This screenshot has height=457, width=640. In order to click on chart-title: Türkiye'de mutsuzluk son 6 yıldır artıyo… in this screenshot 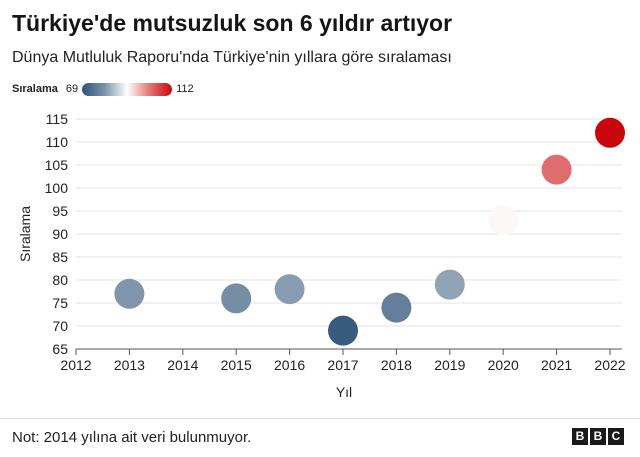, I will do `click(232, 23)`.